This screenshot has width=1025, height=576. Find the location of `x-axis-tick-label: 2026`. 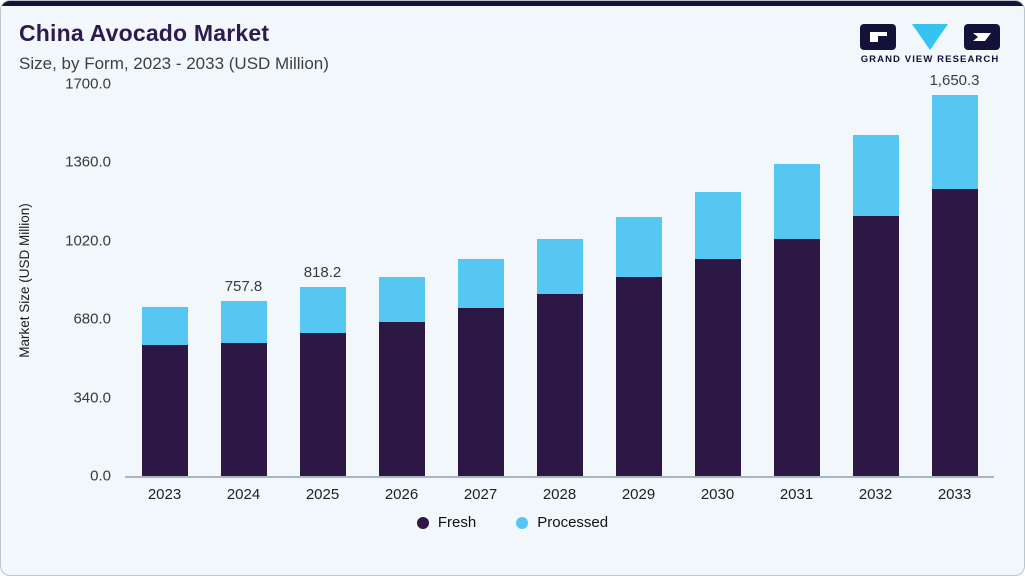

x-axis-tick-label: 2026 is located at coordinates (401, 494).